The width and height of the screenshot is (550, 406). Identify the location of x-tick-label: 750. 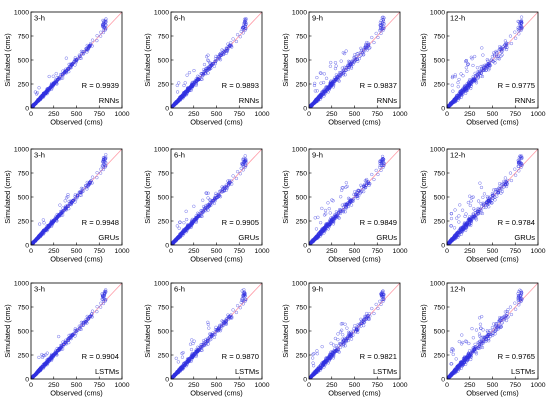
(516, 114).